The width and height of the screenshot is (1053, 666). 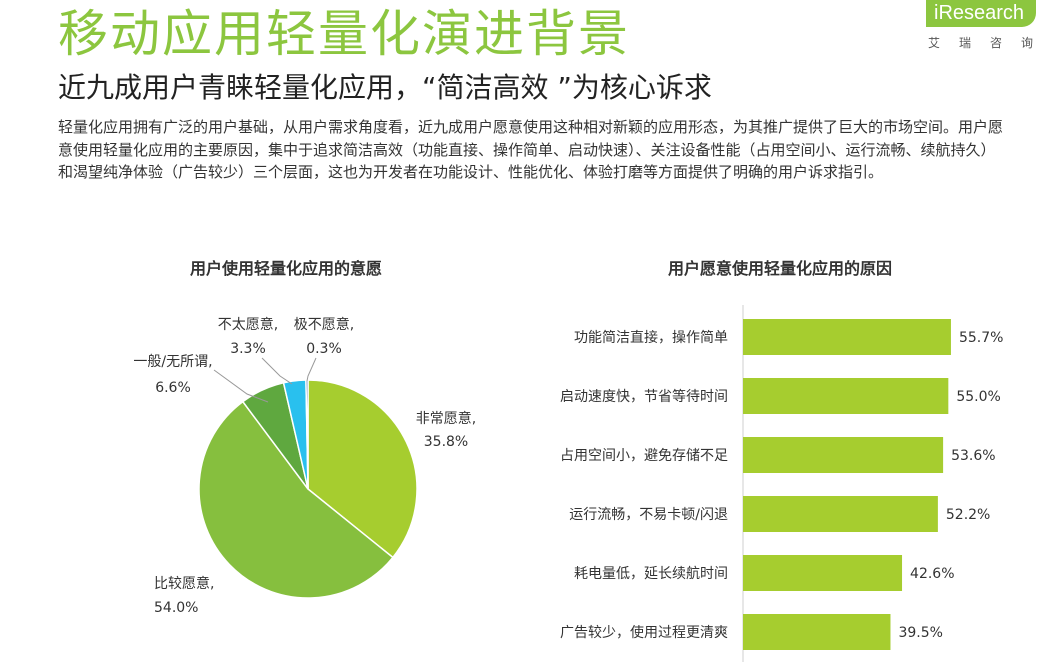 I want to click on pie-value-neutral: 6.6%, so click(x=173, y=388).